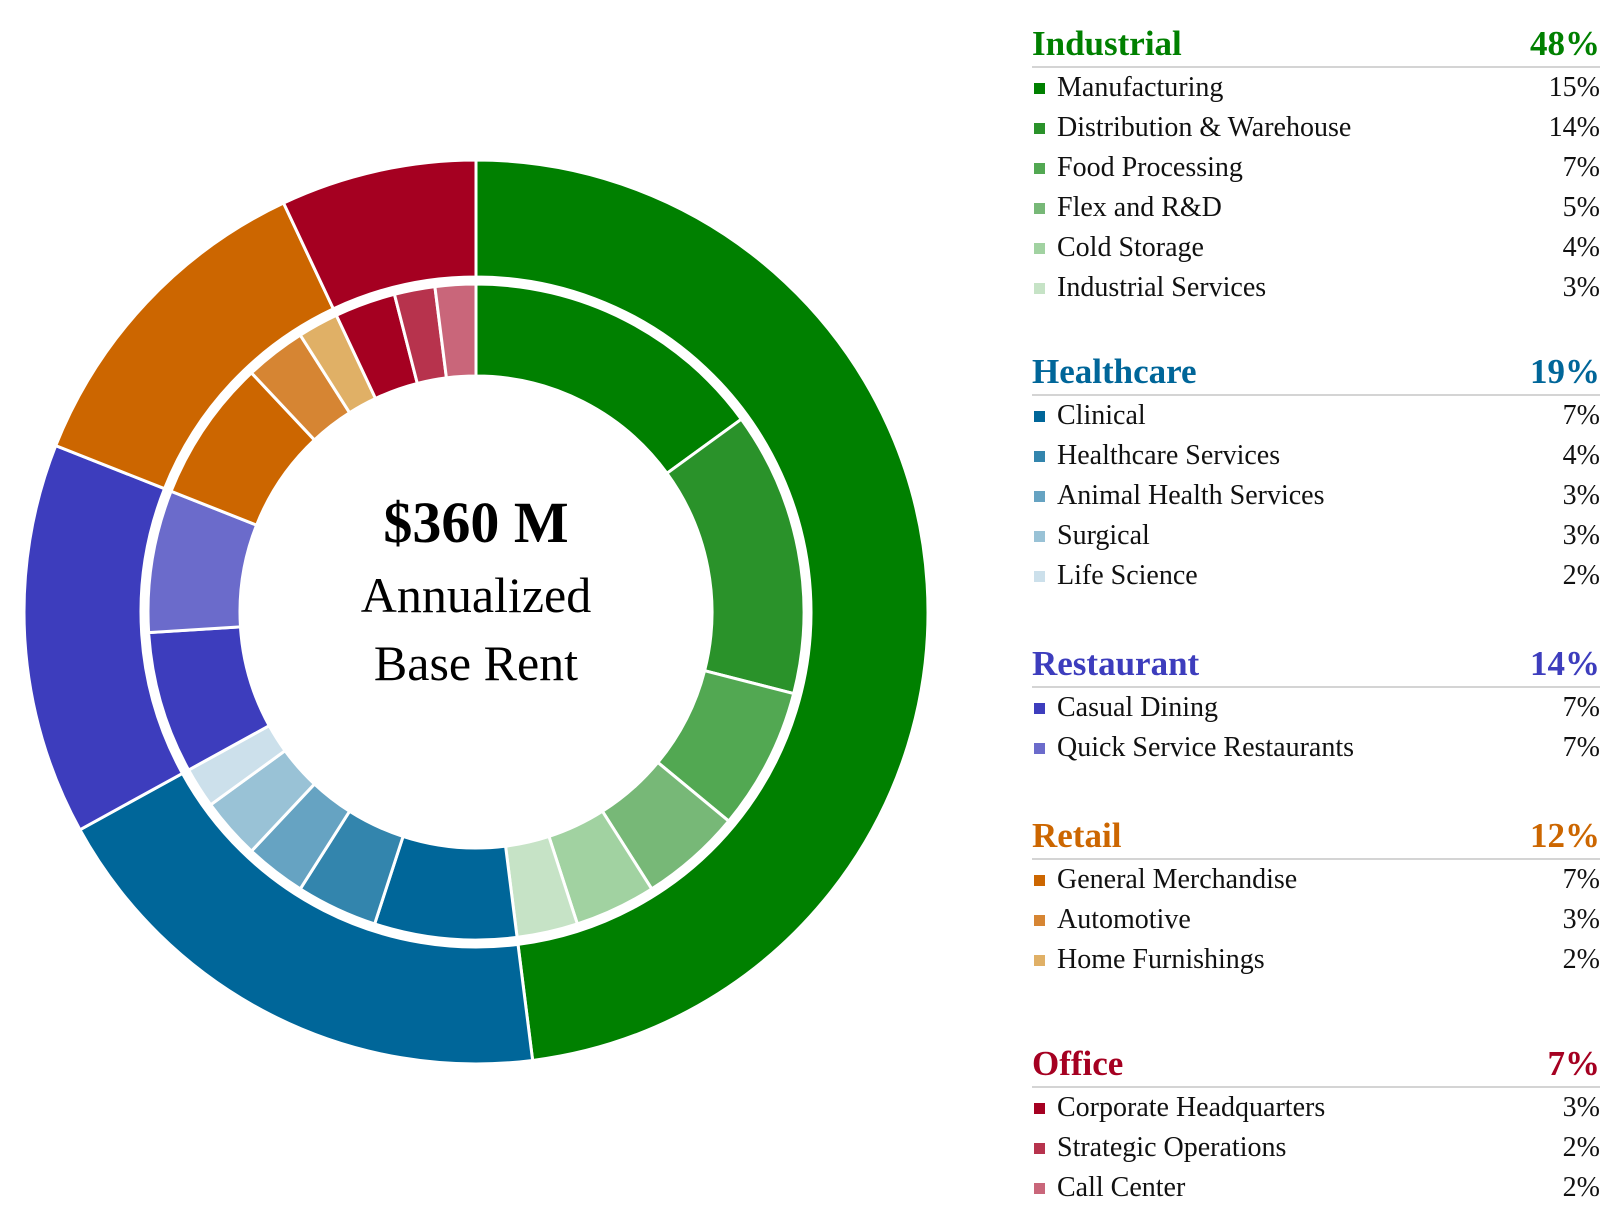  What do you see at coordinates (455, 331) in the screenshot?
I see `inner-slice` at bounding box center [455, 331].